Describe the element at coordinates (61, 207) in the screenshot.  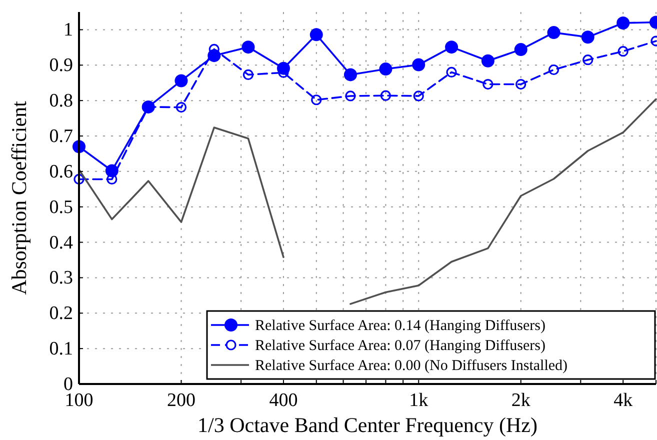
I see `y-tick-label: 0.5` at that location.